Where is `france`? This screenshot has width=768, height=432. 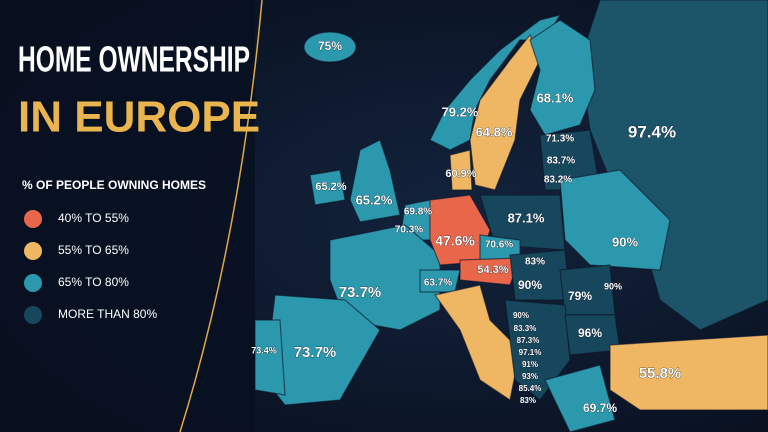 france is located at coordinates (385, 277).